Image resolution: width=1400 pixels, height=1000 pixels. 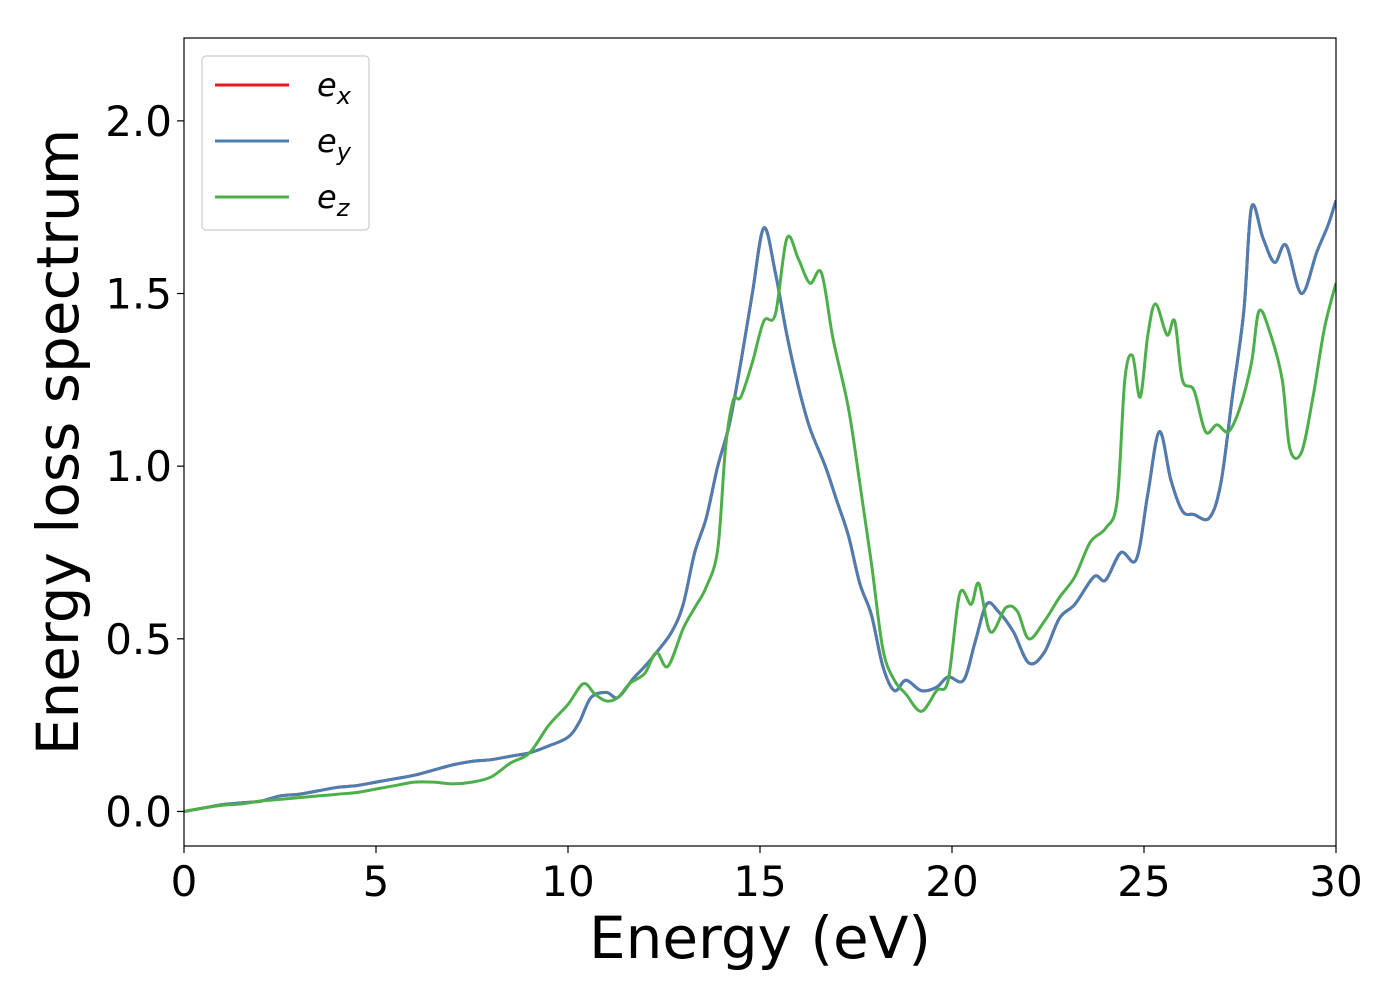 I want to click on x-axis-label: Energy (eV), so click(x=760, y=938).